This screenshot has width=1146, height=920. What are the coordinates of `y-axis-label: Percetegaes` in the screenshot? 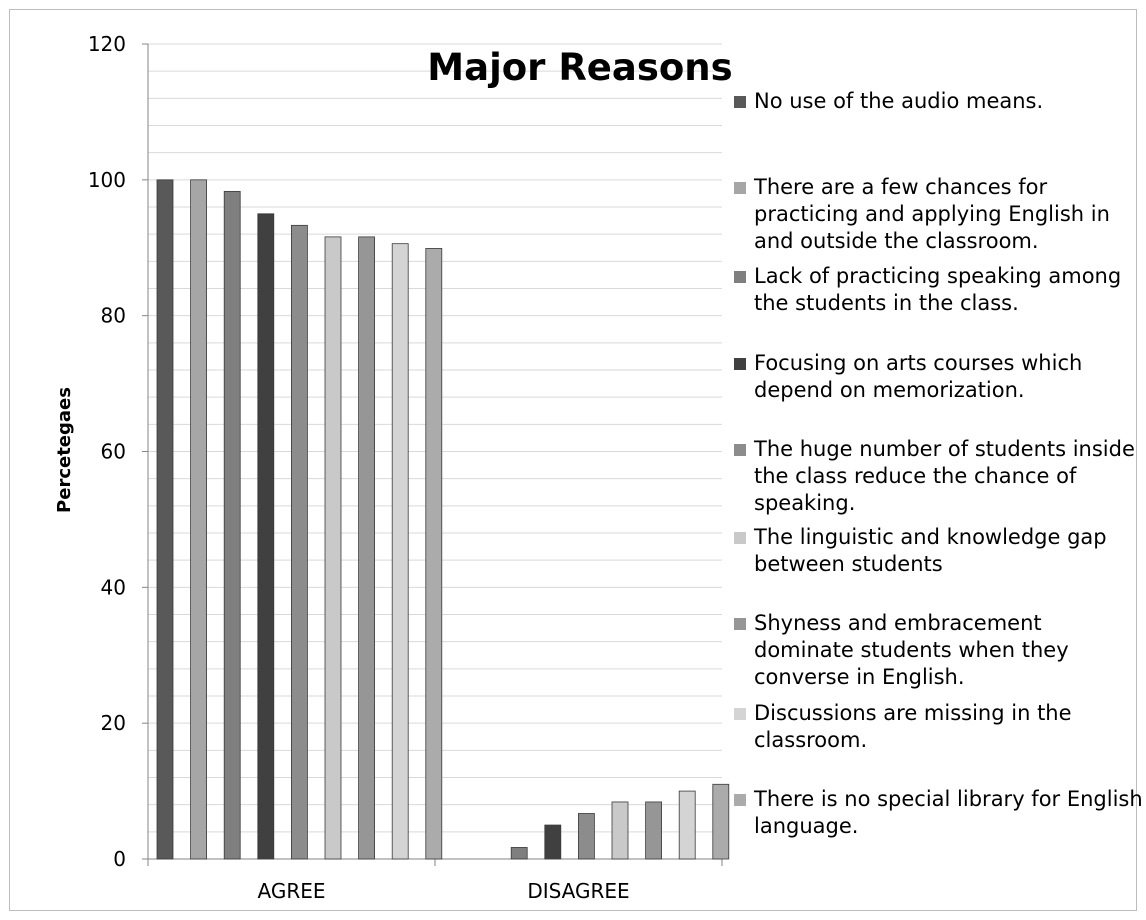 It's located at (64, 450).